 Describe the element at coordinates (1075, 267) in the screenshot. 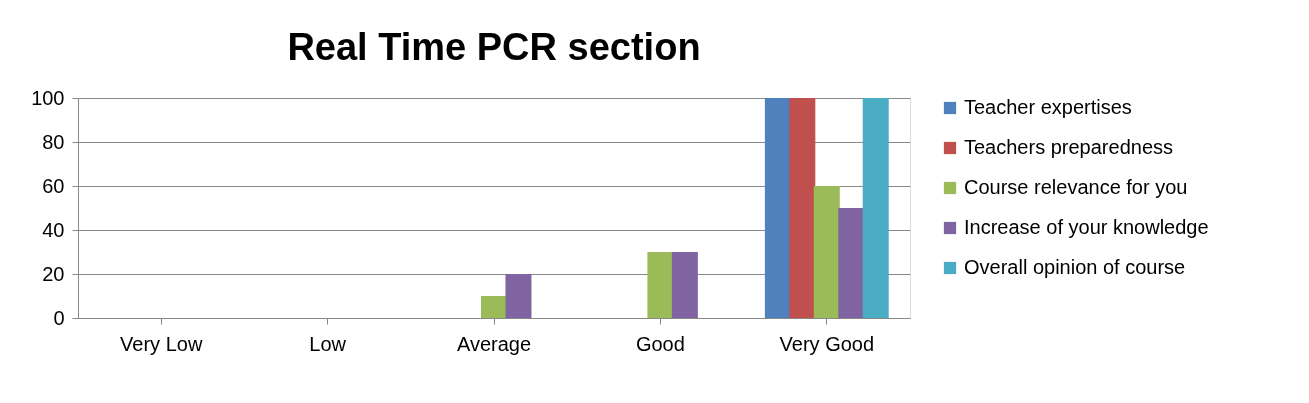

I see `legend-label: Overall opinion of course` at that location.